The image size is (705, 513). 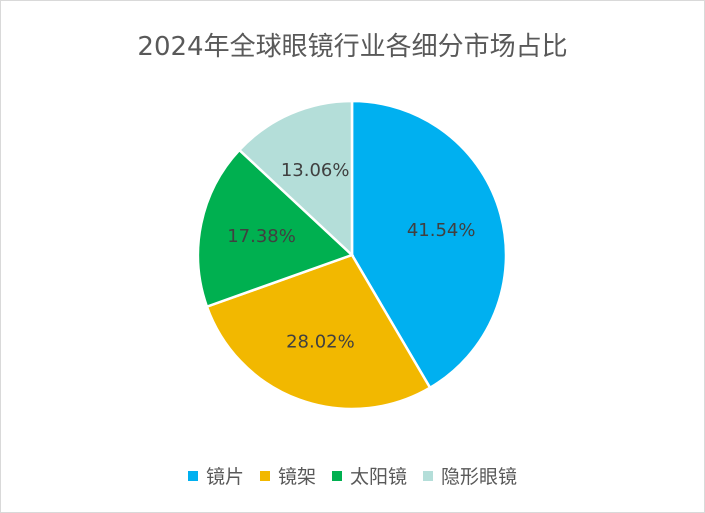 I want to click on legend-label: 隐形眼镜, so click(x=479, y=477).